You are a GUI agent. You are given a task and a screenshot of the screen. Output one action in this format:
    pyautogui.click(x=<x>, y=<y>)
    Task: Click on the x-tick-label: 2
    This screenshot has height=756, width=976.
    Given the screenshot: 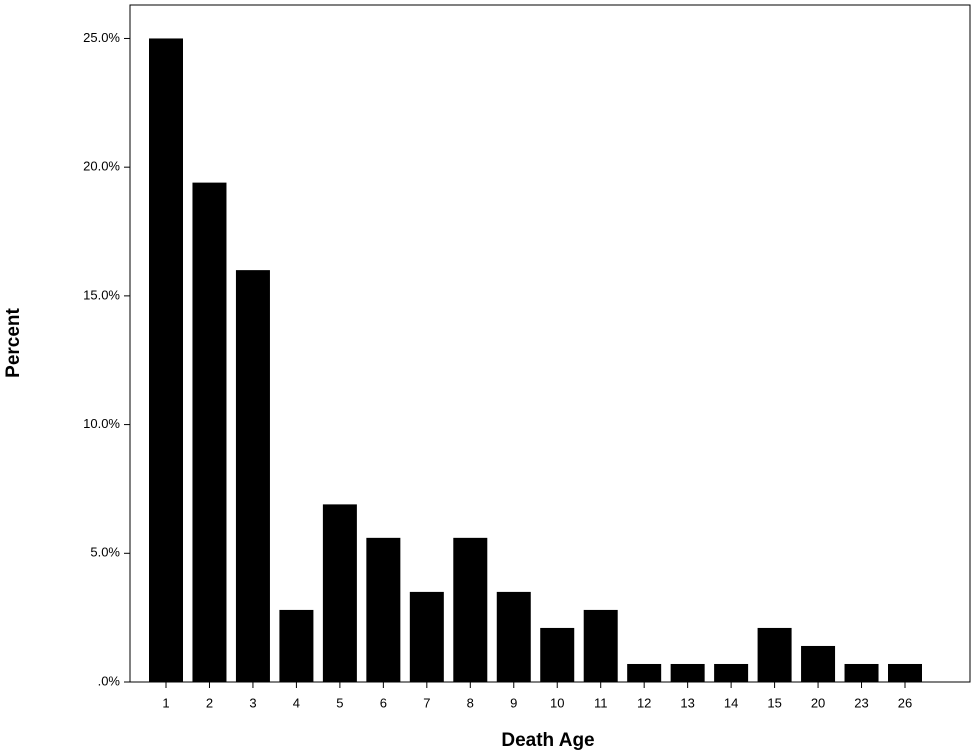 What is the action you would take?
    pyautogui.click(x=209, y=702)
    